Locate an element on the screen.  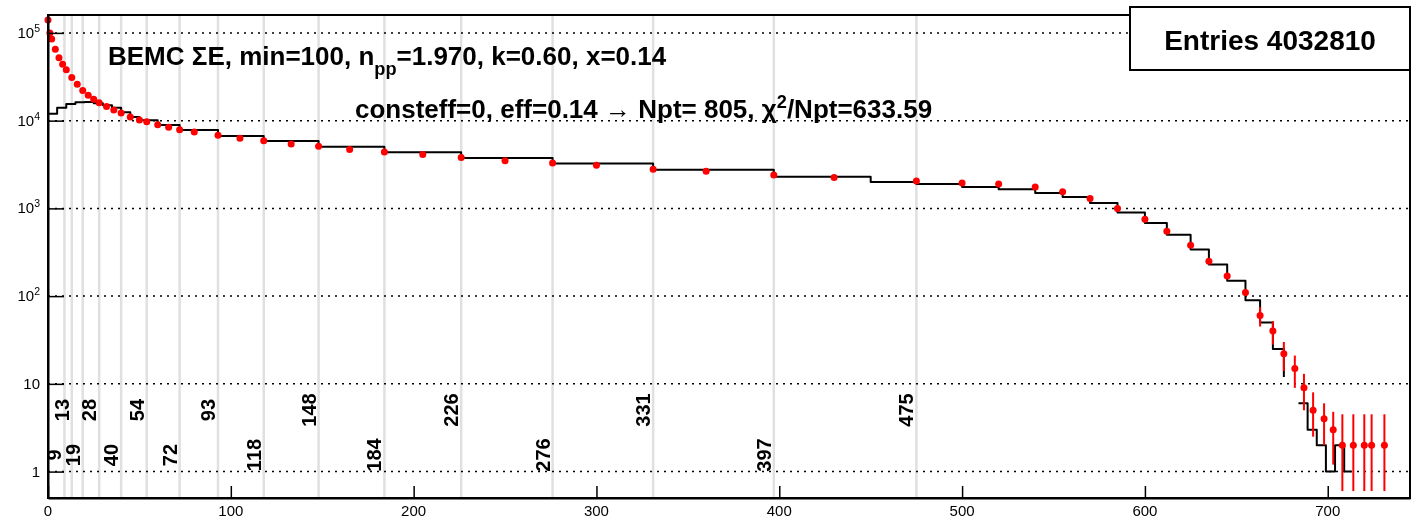
ref-line-label: 19 is located at coordinates (72, 455).